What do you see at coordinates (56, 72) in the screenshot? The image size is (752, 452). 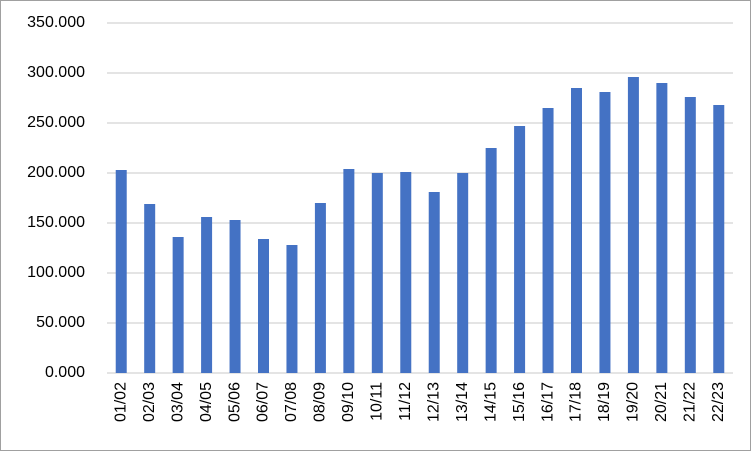 I see `y-tick-label: 300.000` at bounding box center [56, 72].